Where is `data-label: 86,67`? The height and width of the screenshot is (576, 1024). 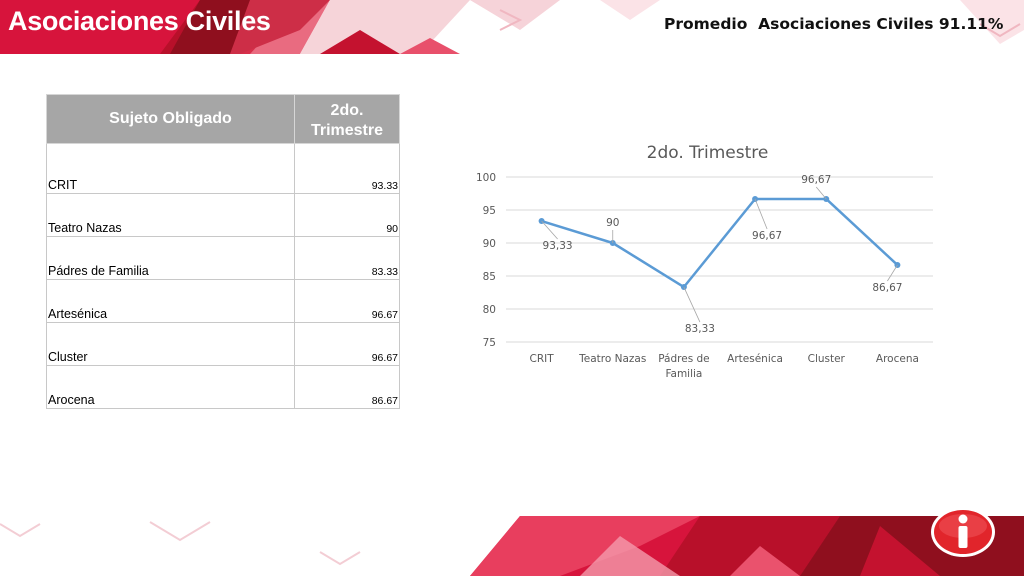 data-label: 86,67 is located at coordinates (887, 288).